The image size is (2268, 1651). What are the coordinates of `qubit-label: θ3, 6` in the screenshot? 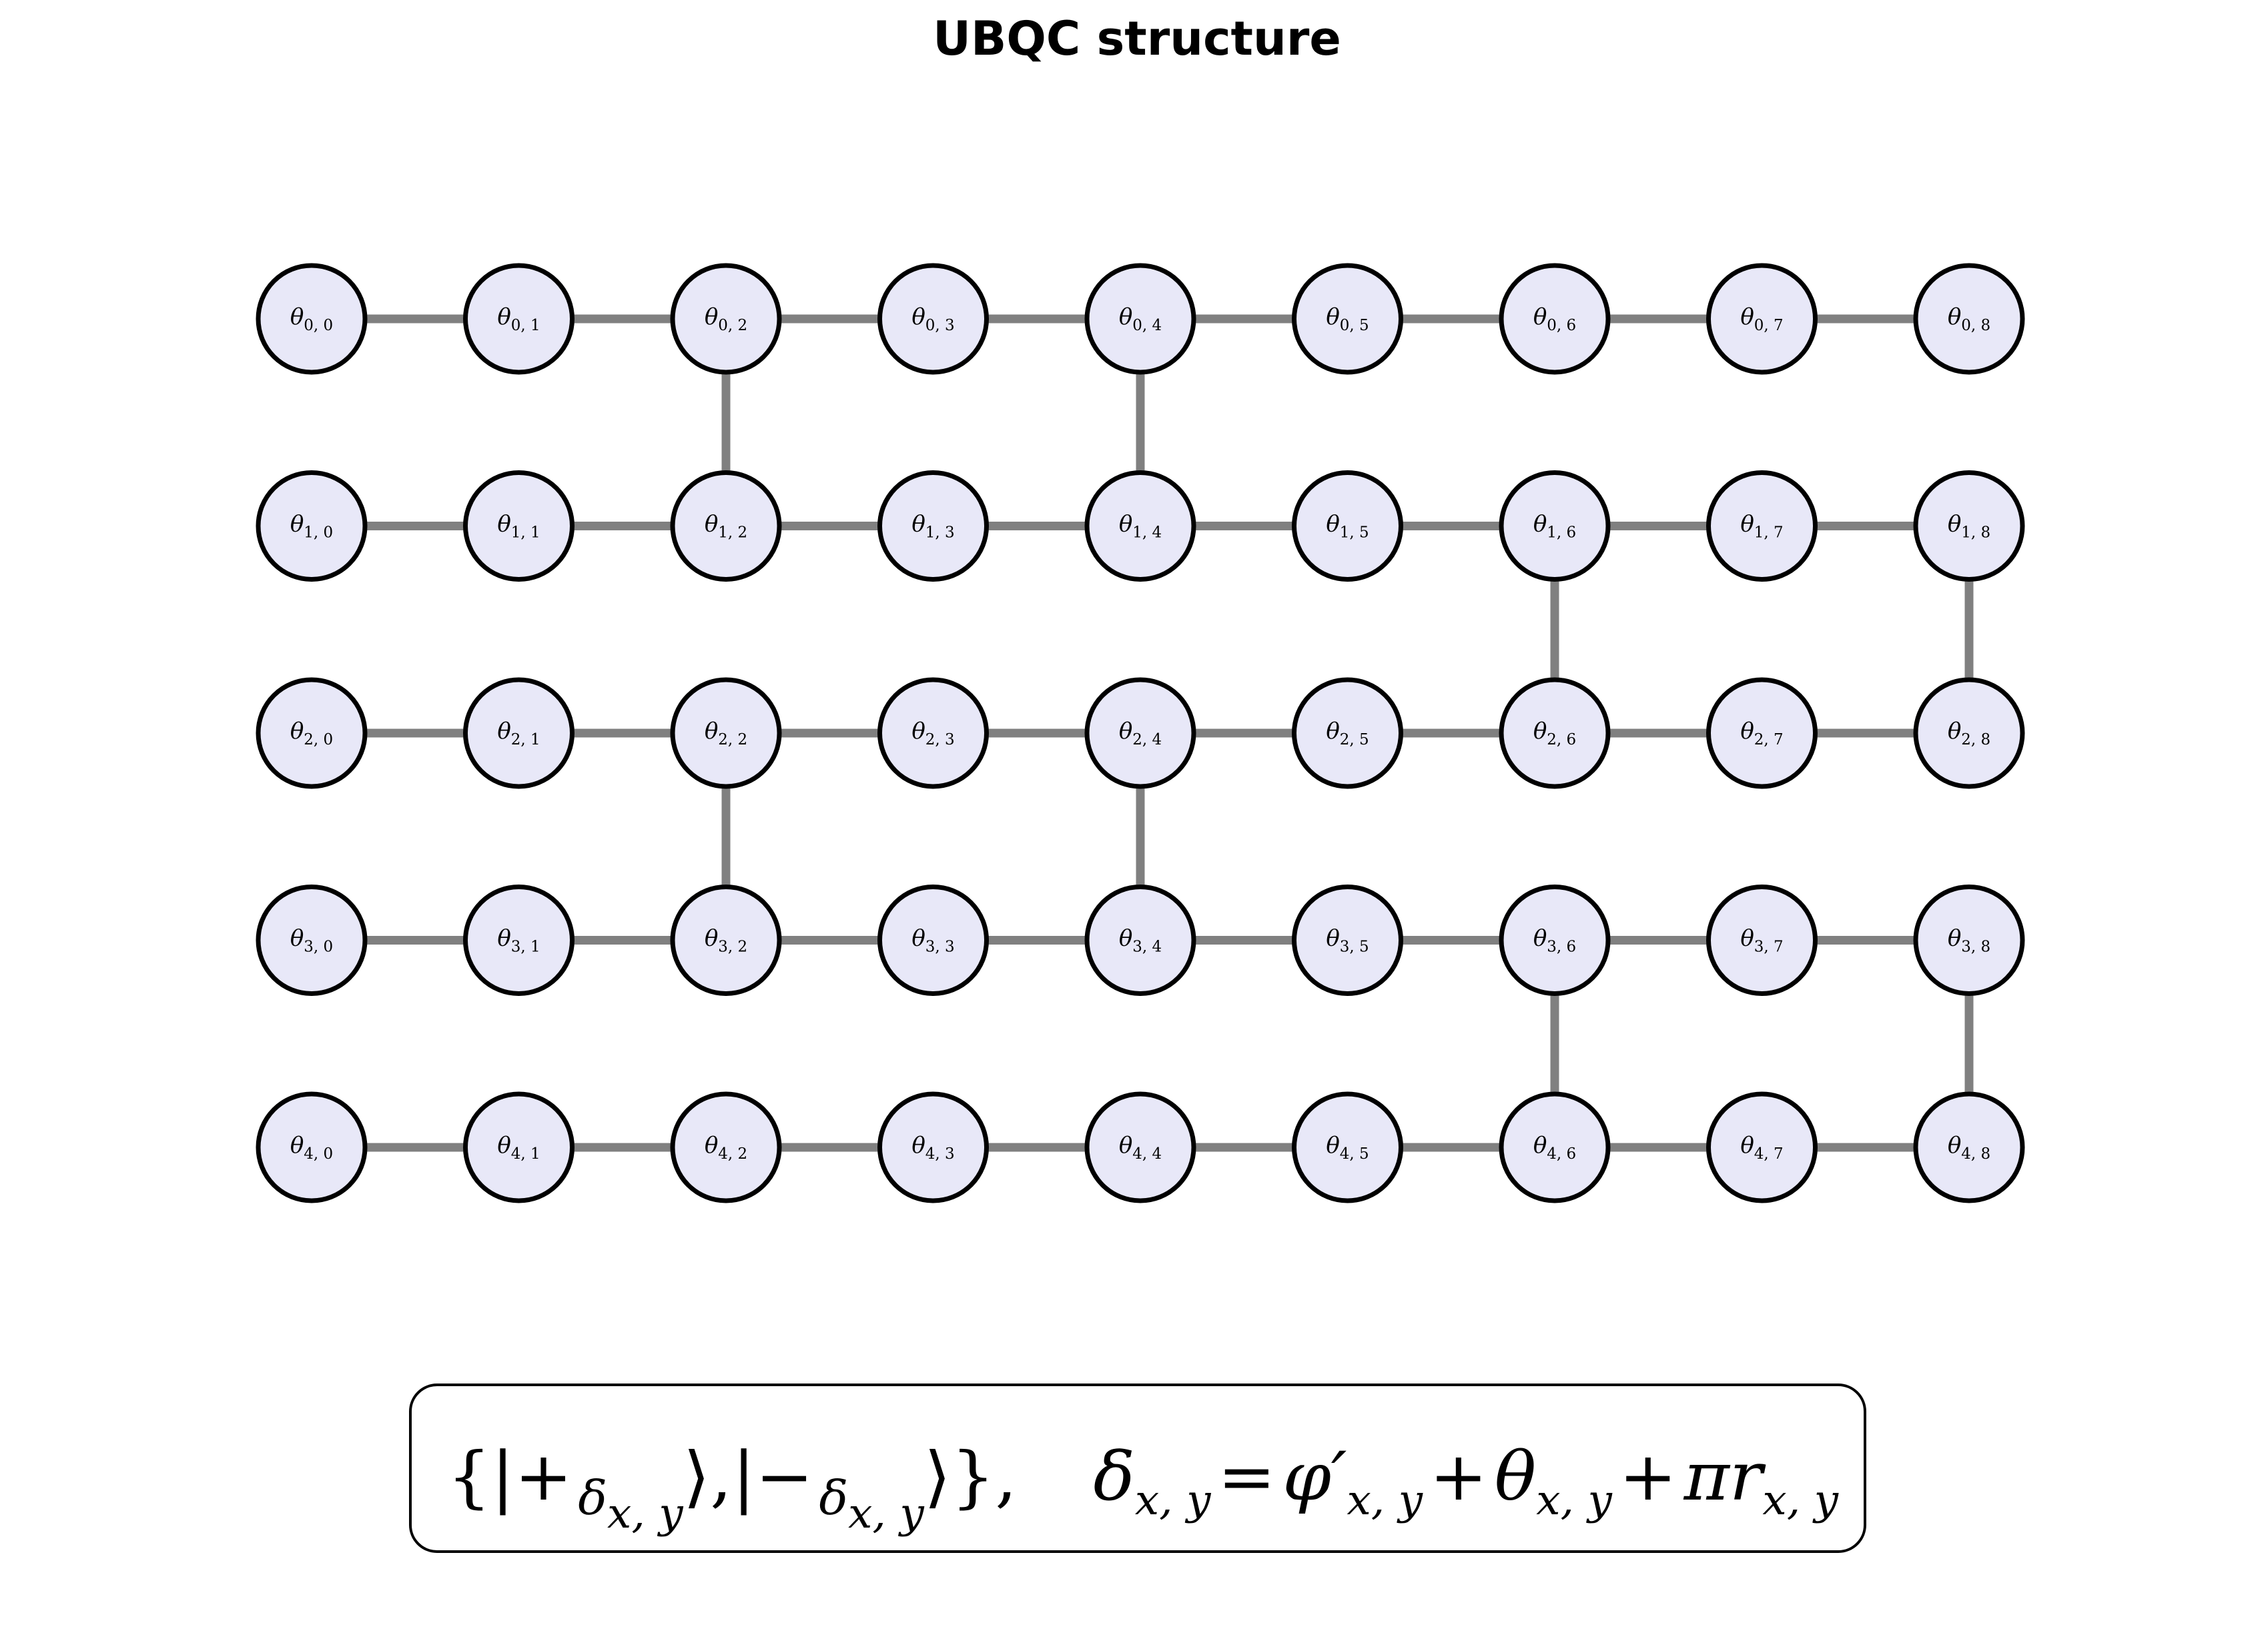 It's located at (1554, 940).